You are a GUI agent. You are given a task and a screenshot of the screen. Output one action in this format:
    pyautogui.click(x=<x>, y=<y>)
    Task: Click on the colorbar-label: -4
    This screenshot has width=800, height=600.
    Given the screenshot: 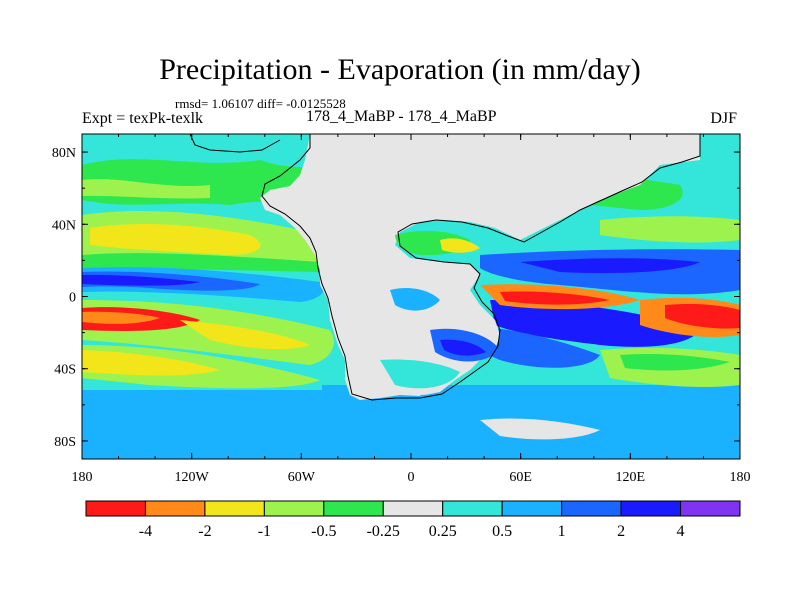 What is the action you would take?
    pyautogui.click(x=145, y=531)
    